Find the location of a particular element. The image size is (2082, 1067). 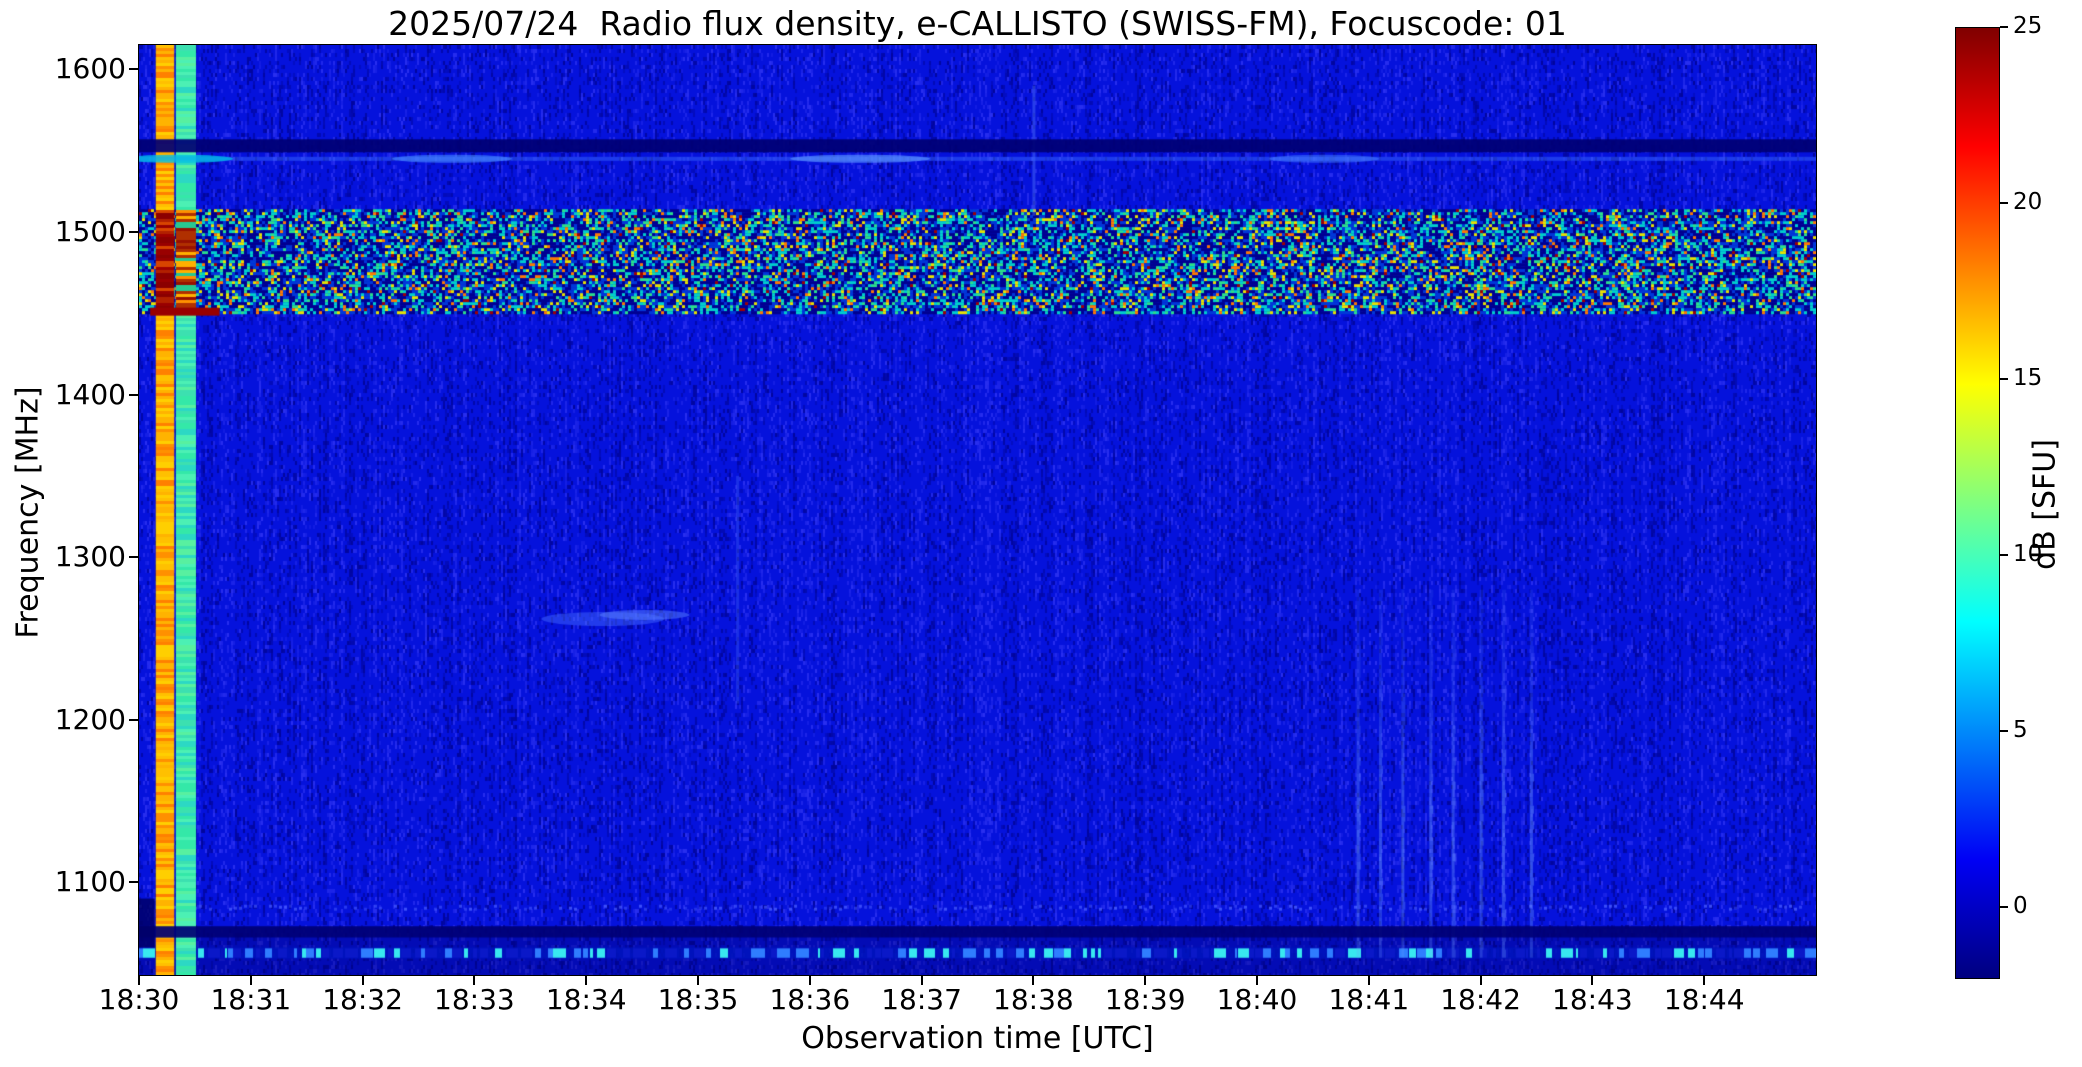

colorbar is located at coordinates (1977, 503).